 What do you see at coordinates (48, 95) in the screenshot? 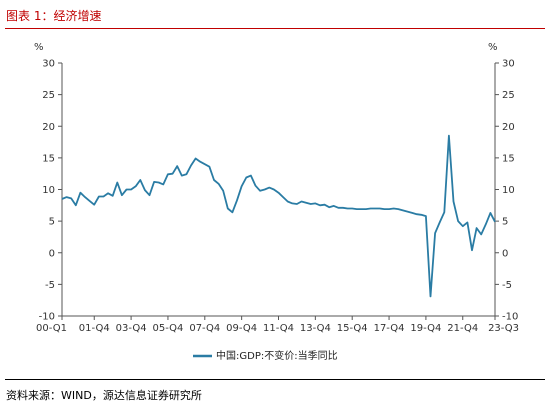
I see `left-y-tick-label: 25` at bounding box center [48, 95].